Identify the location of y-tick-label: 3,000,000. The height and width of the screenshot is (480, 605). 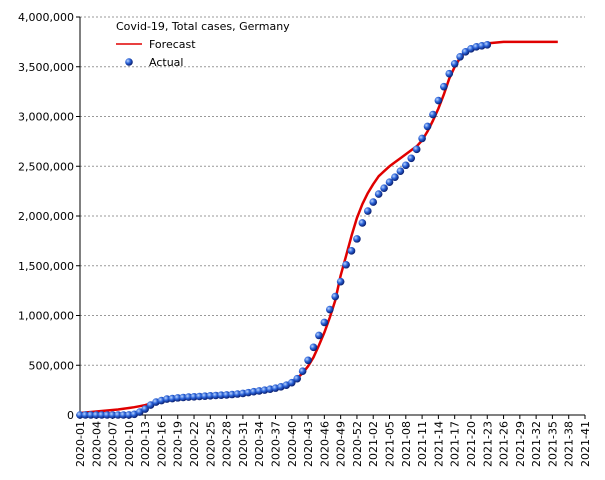
(46, 117).